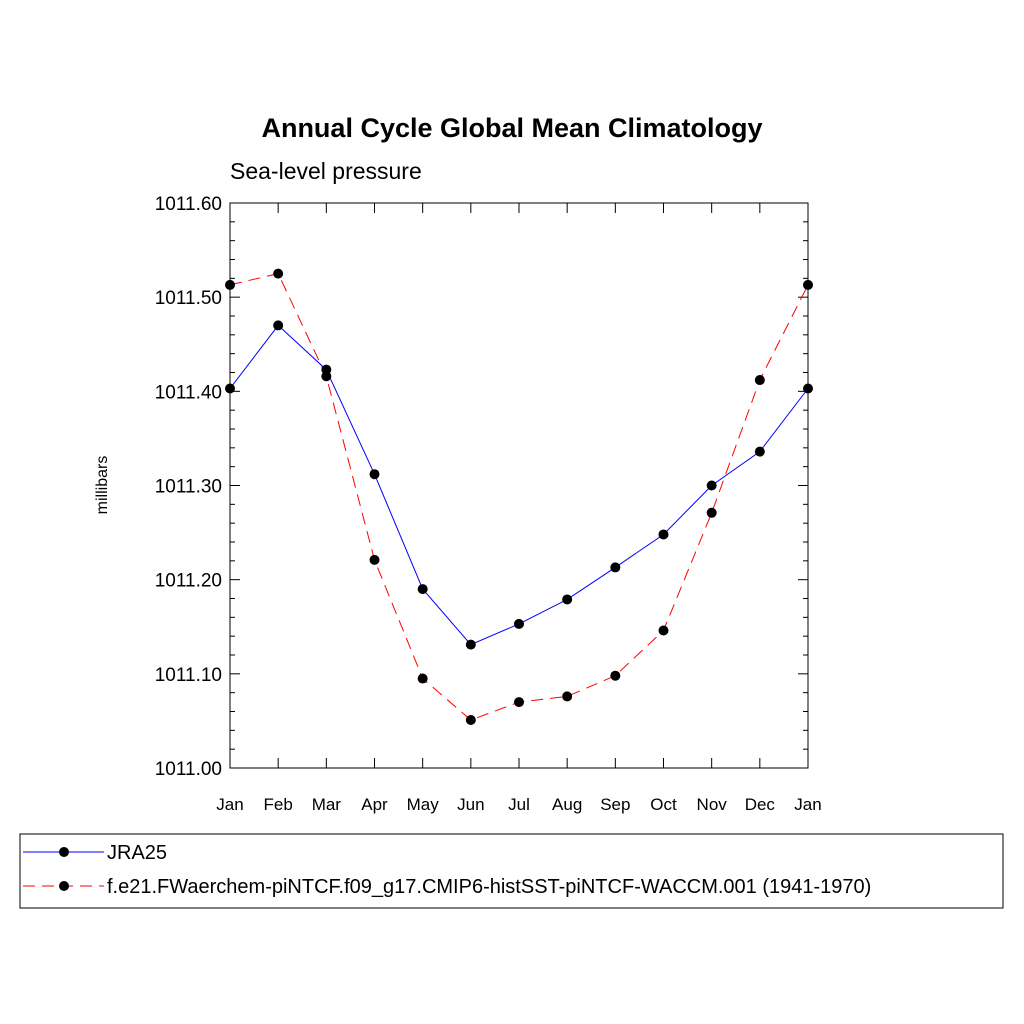  Describe the element at coordinates (64, 886) in the screenshot. I see `legend-marker-model` at that location.